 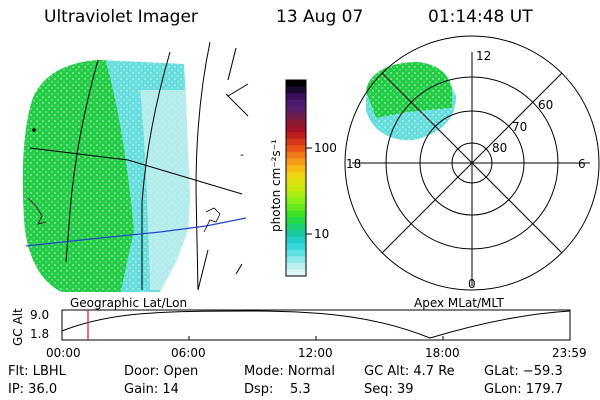 What do you see at coordinates (442, 353) in the screenshot?
I see `xtick-1800: 18:00` at bounding box center [442, 353].